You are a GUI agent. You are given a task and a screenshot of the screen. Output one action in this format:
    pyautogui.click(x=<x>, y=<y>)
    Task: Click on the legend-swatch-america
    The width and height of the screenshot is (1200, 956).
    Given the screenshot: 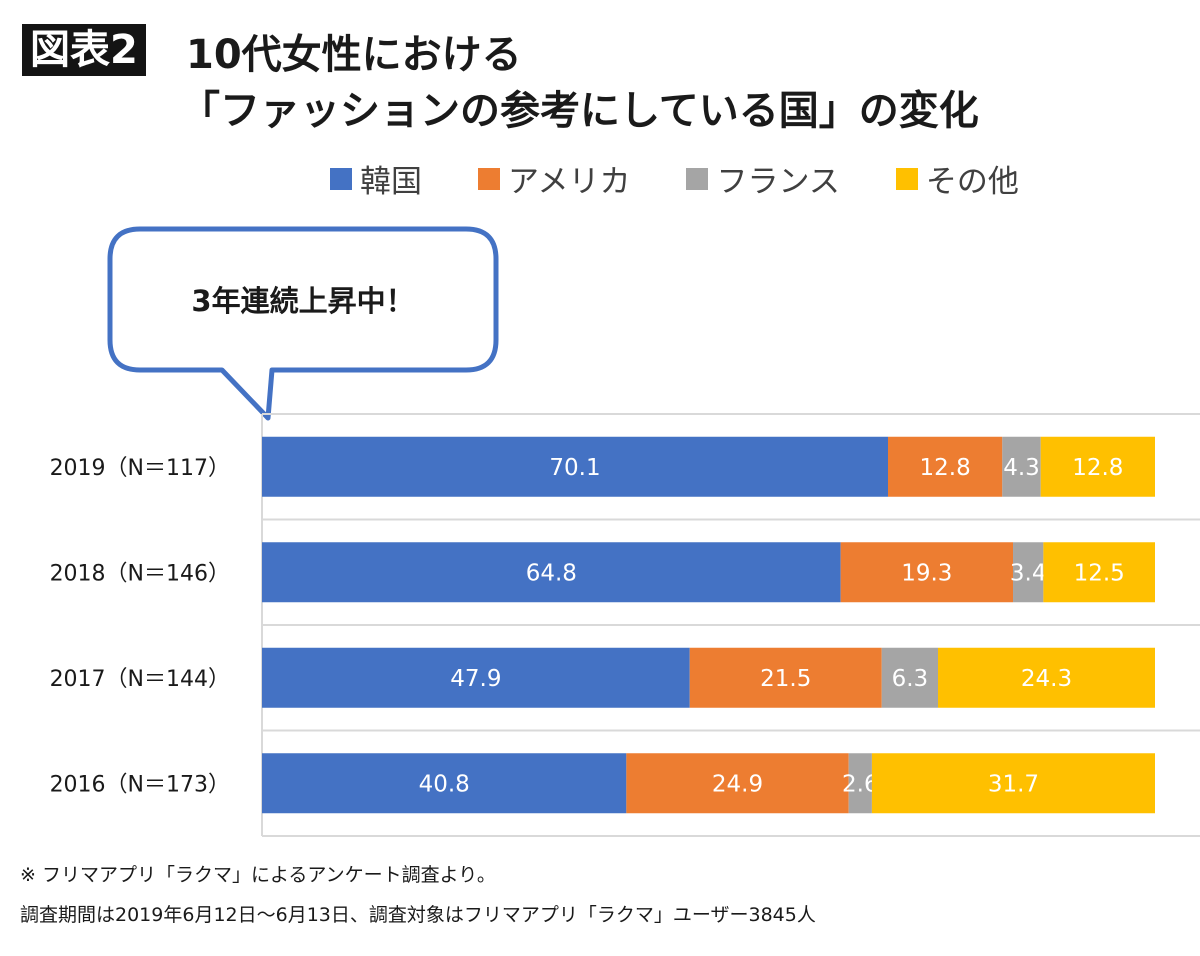 What is the action you would take?
    pyautogui.click(x=489, y=178)
    